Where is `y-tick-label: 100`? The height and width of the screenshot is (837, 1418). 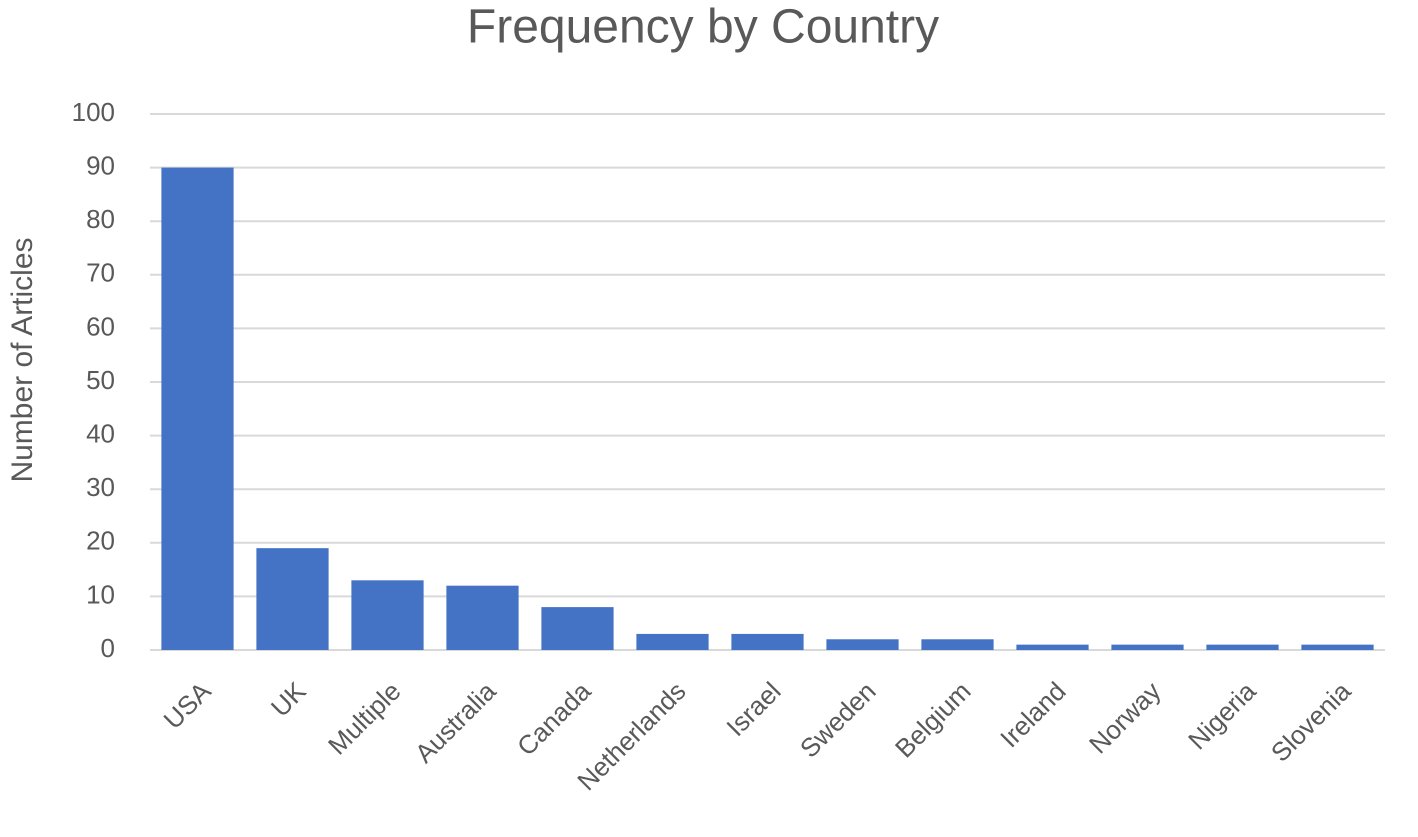 y-tick-label: 100 is located at coordinates (93, 112).